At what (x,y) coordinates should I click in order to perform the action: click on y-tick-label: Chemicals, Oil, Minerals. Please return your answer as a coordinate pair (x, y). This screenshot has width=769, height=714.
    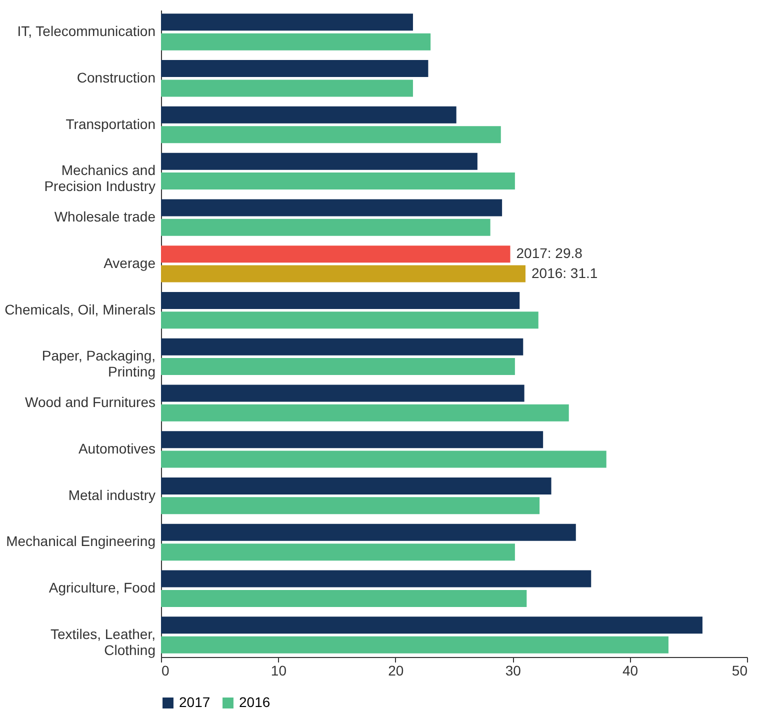
    Looking at the image, I should click on (80, 309).